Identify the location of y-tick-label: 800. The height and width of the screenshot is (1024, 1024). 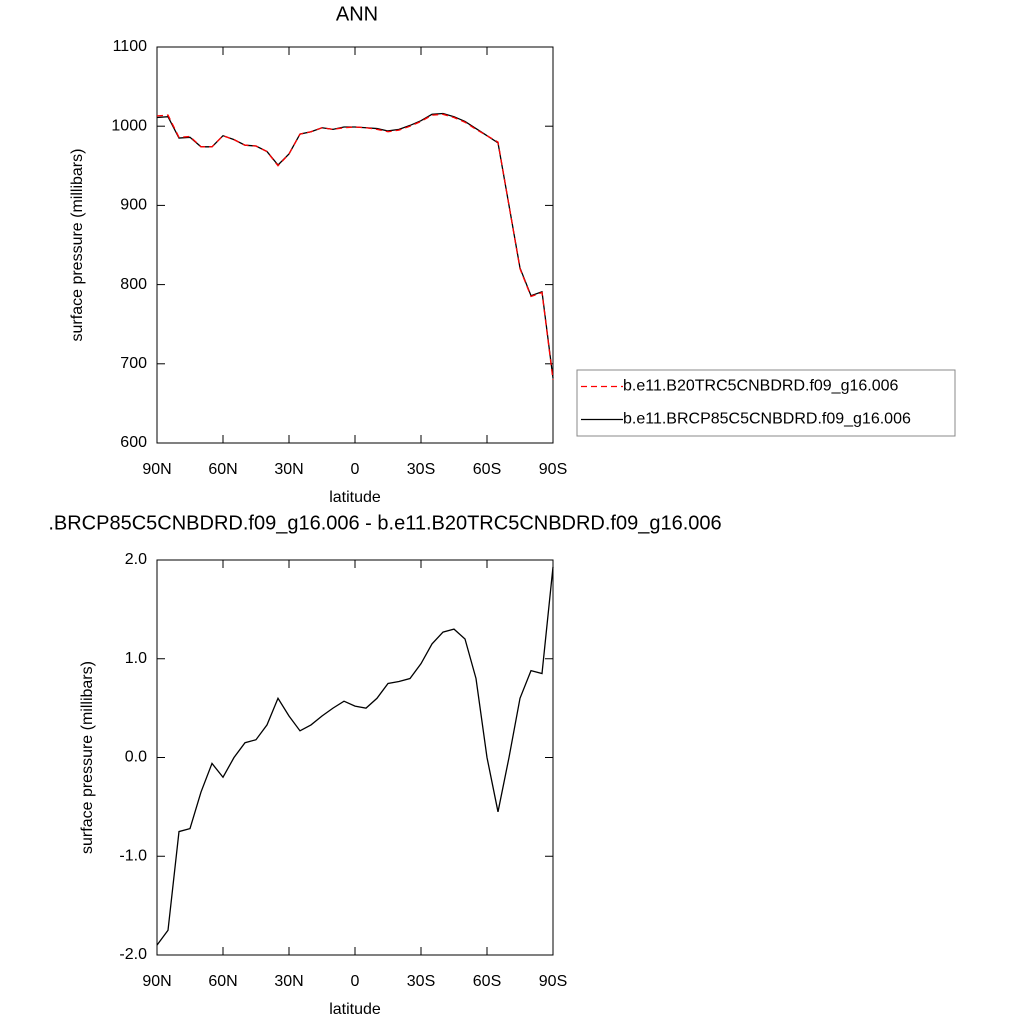
(133, 284).